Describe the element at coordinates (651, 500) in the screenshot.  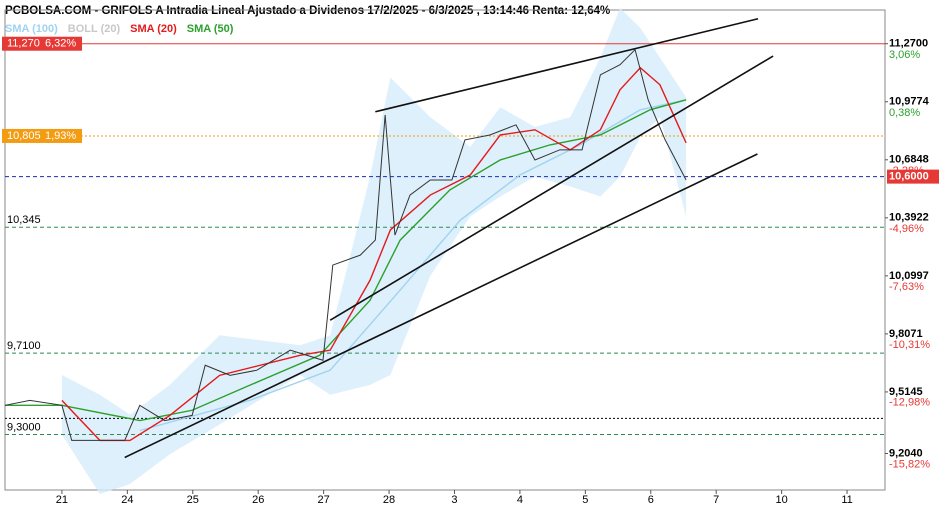
I see `x-tick-label: 6` at that location.